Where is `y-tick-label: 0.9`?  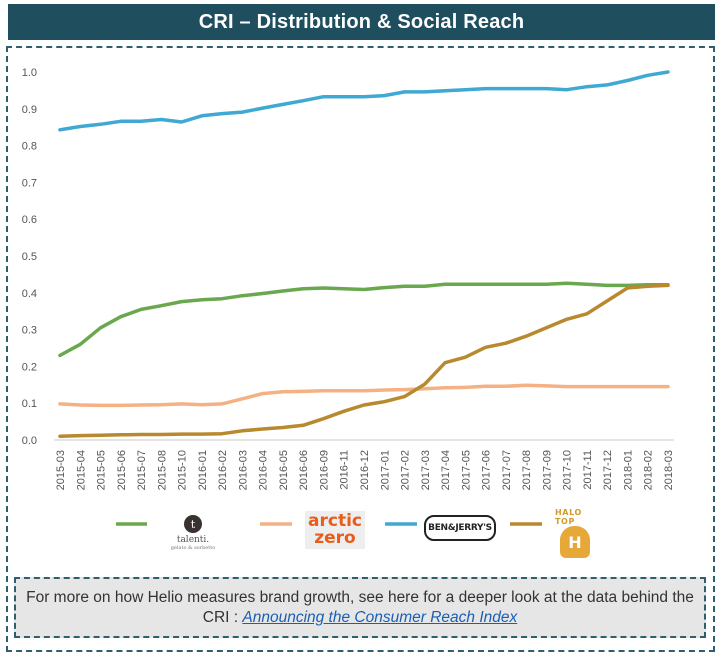 y-tick-label: 0.9 is located at coordinates (29, 110).